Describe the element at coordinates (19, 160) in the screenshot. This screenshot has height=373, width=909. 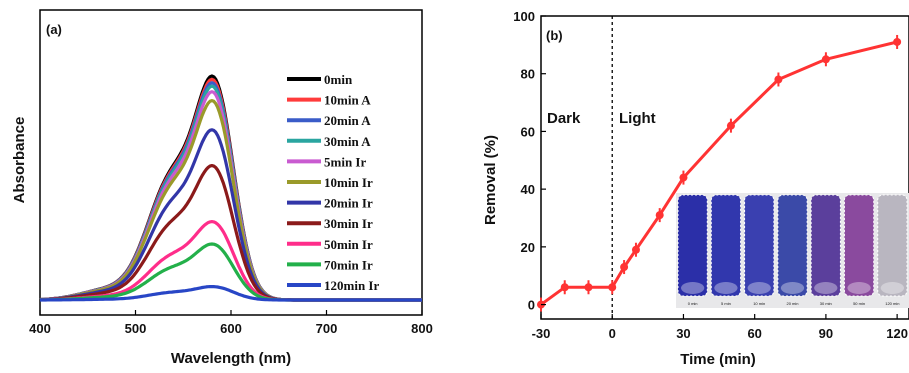
I see `y-axis-label-a: Absorbance` at that location.